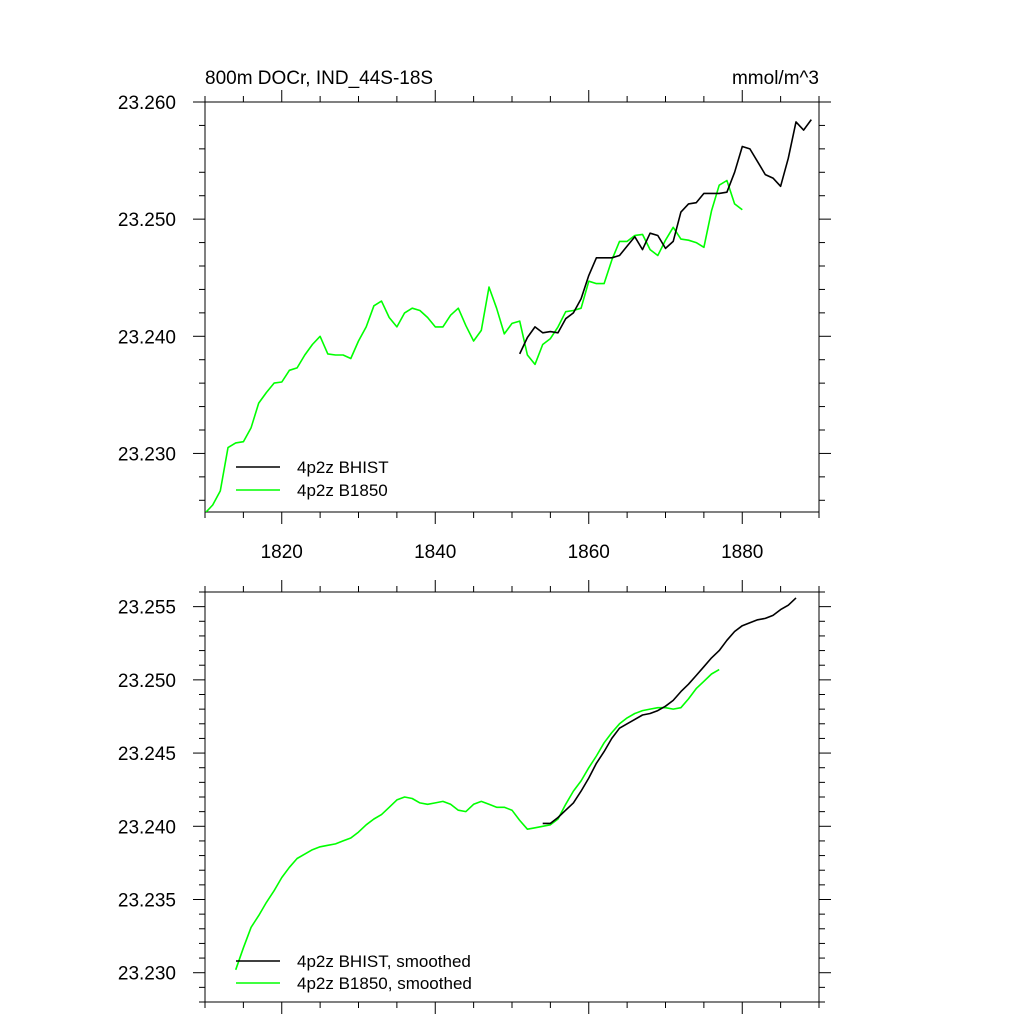 Image resolution: width=1024 pixels, height=1024 pixels. Describe the element at coordinates (384, 961) in the screenshot. I see `legend-label: 4p2z BHIST, smoothed` at that location.